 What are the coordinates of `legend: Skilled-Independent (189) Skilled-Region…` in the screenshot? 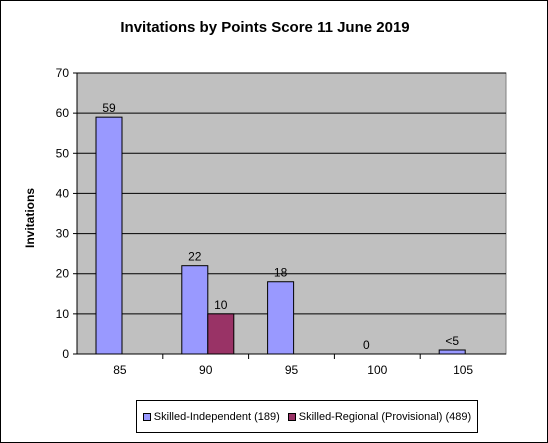 It's located at (307, 416).